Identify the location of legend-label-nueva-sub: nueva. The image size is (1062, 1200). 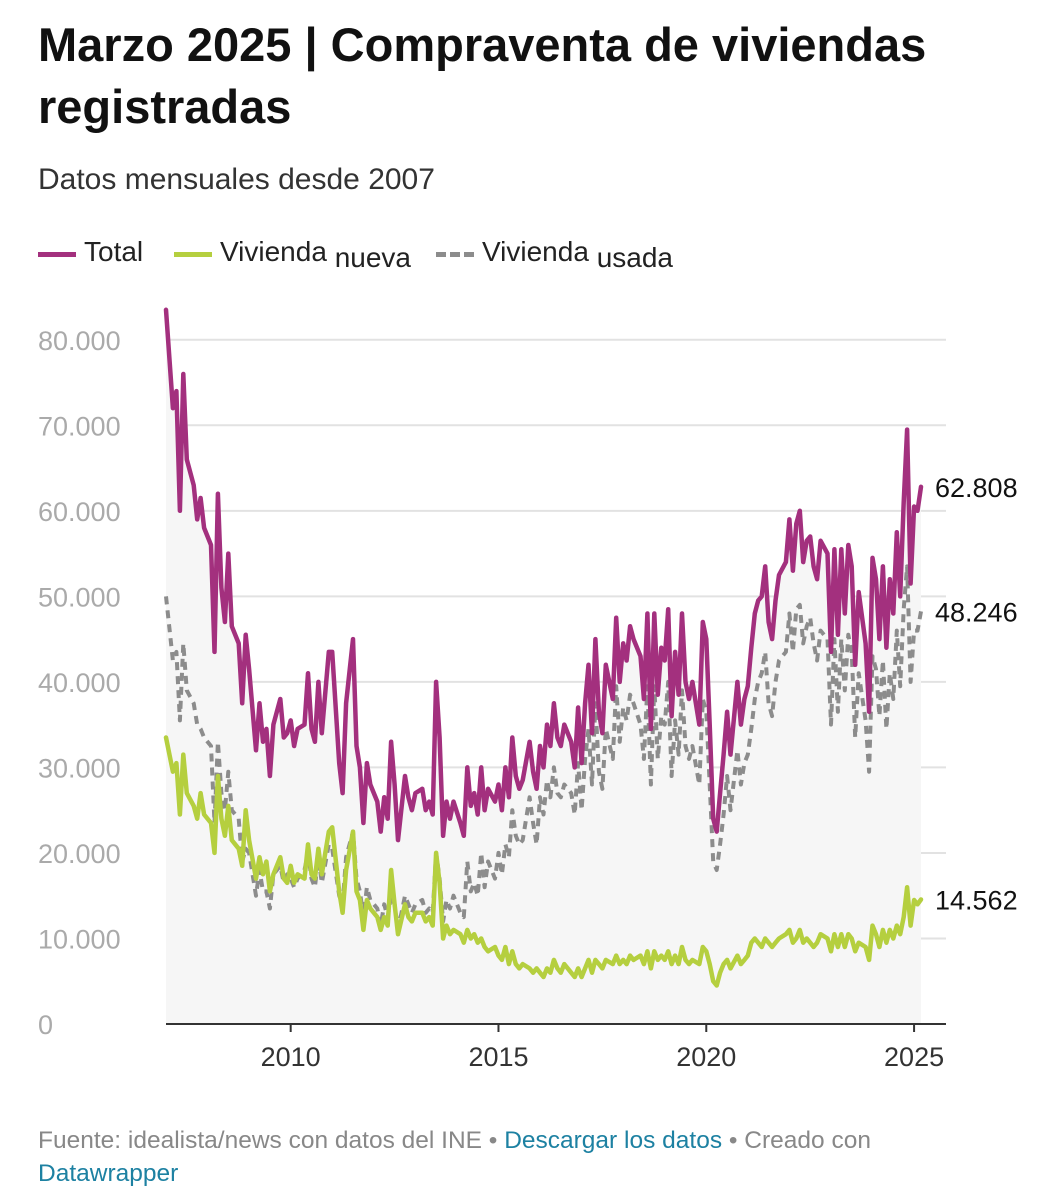
(372, 257).